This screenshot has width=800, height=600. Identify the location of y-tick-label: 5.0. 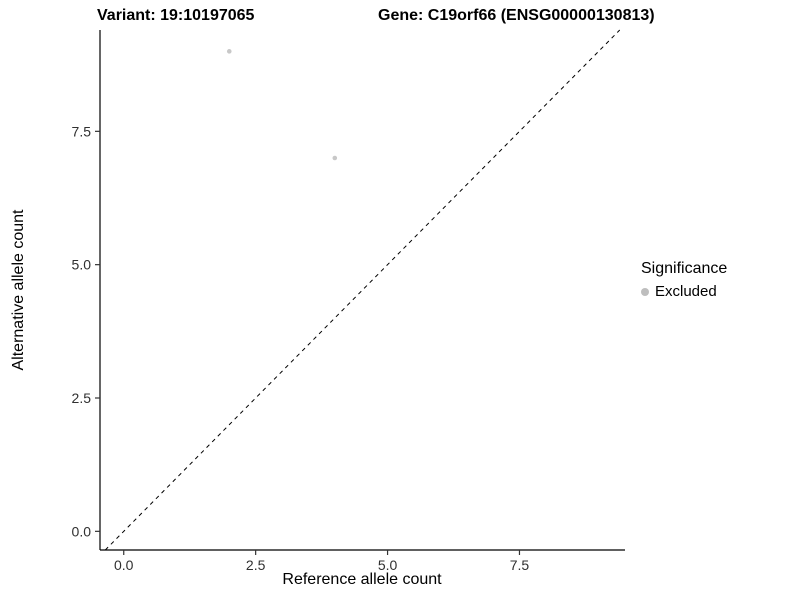
(82, 265).